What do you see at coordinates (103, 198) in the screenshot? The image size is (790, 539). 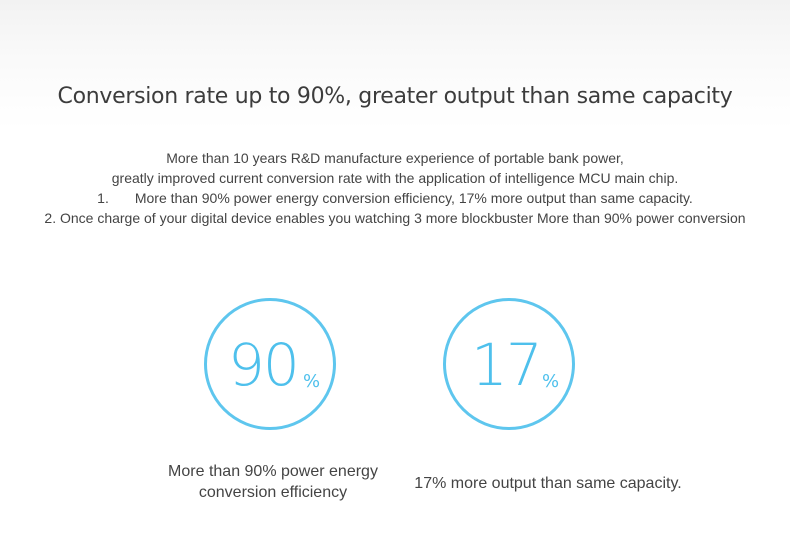 I see `list-item-number: 1.` at bounding box center [103, 198].